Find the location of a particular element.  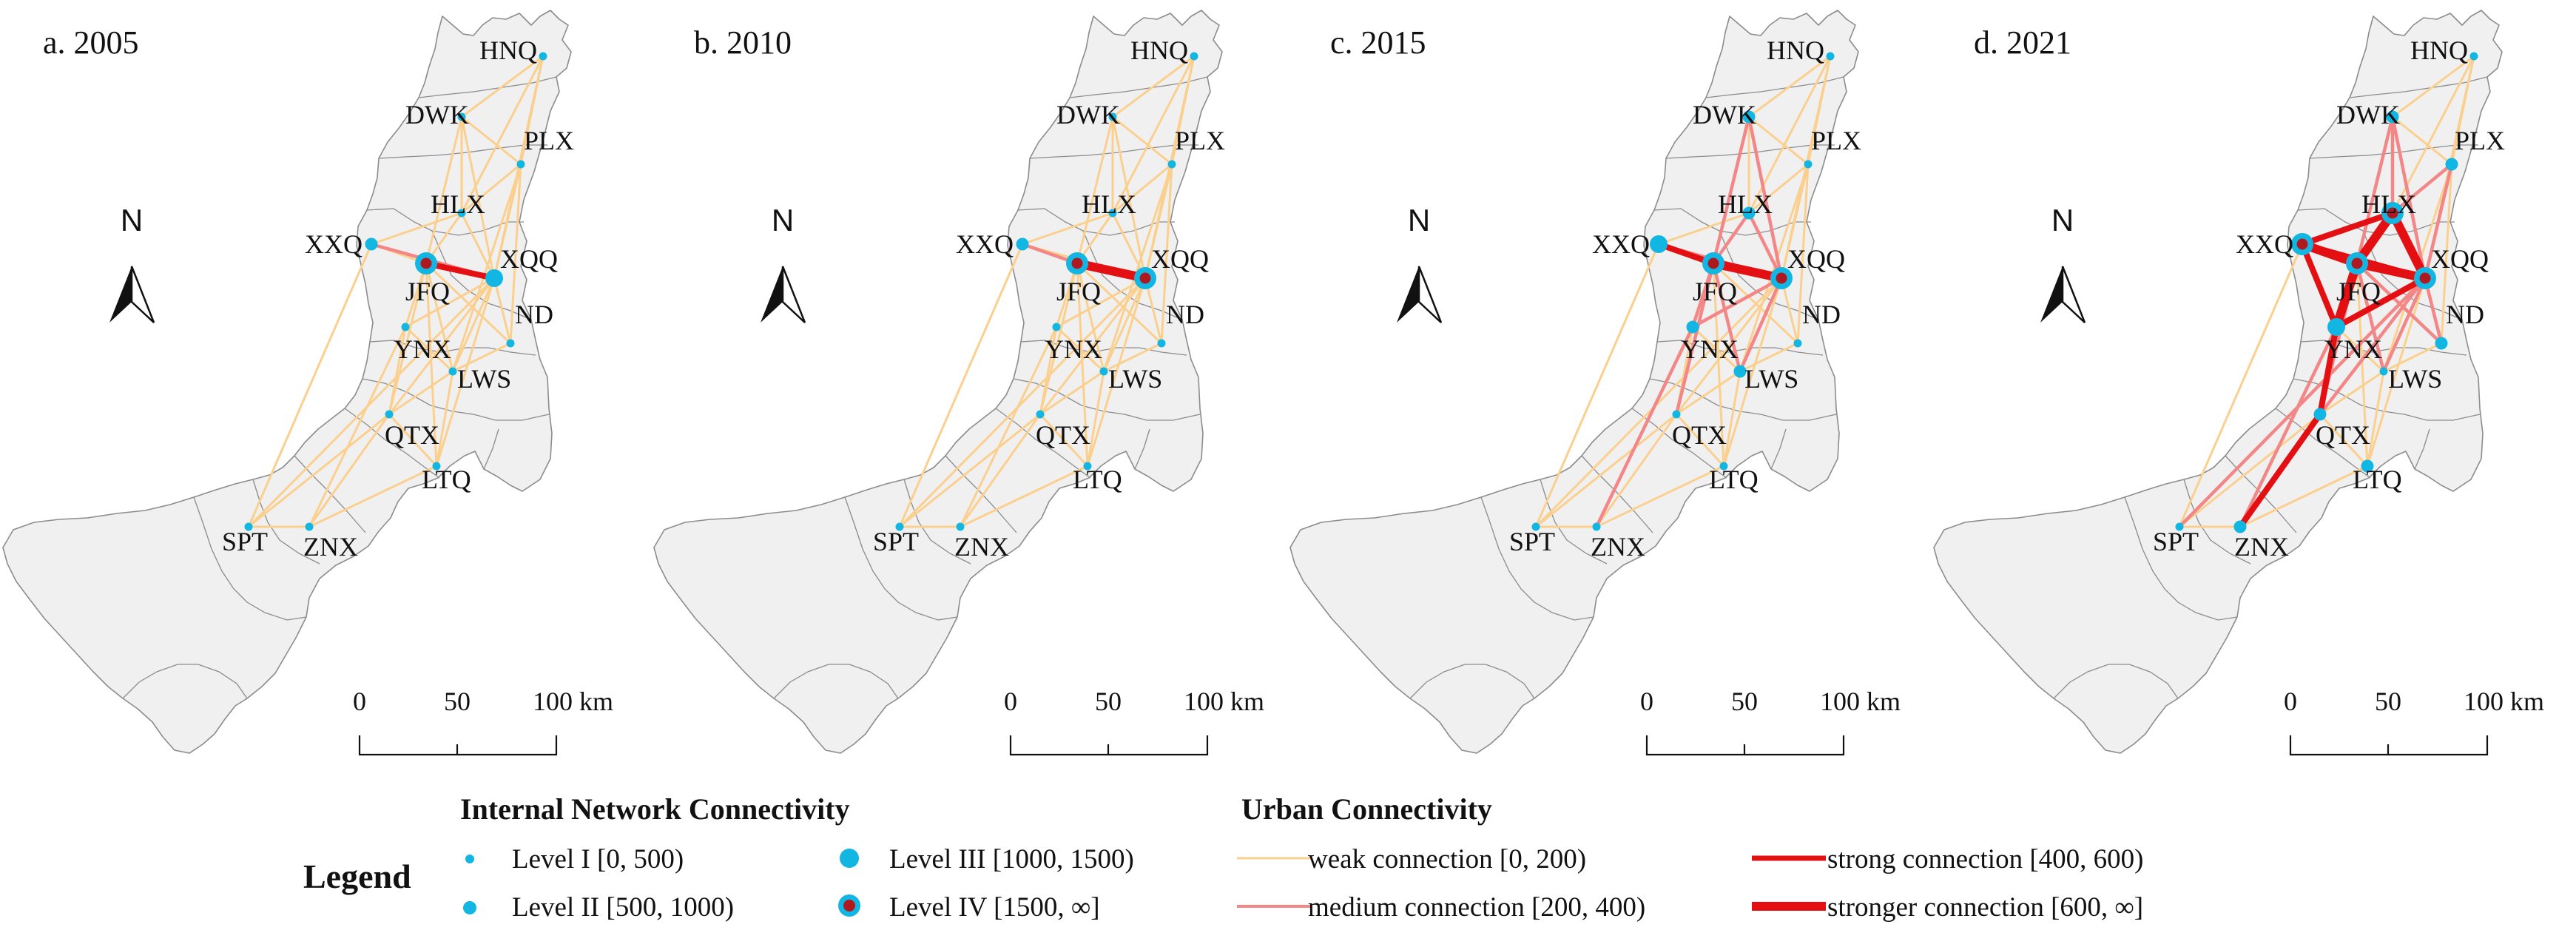

connection-hnq-dwk is located at coordinates (1789, 86).